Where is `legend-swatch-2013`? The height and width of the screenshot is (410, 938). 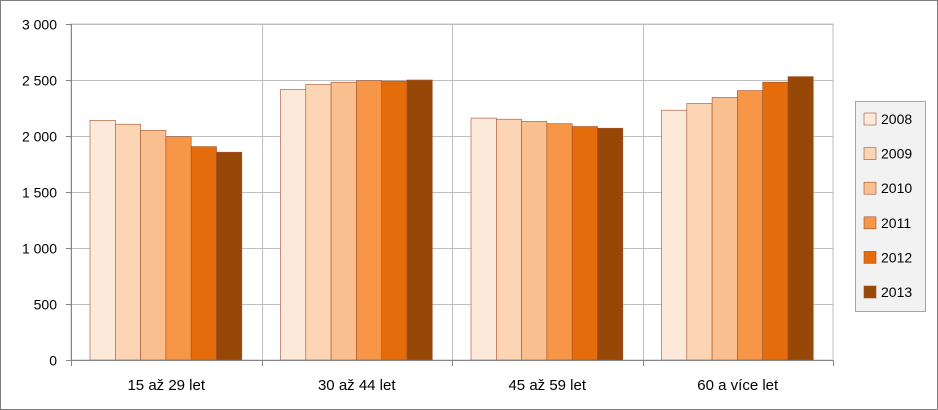 legend-swatch-2013 is located at coordinates (870, 292).